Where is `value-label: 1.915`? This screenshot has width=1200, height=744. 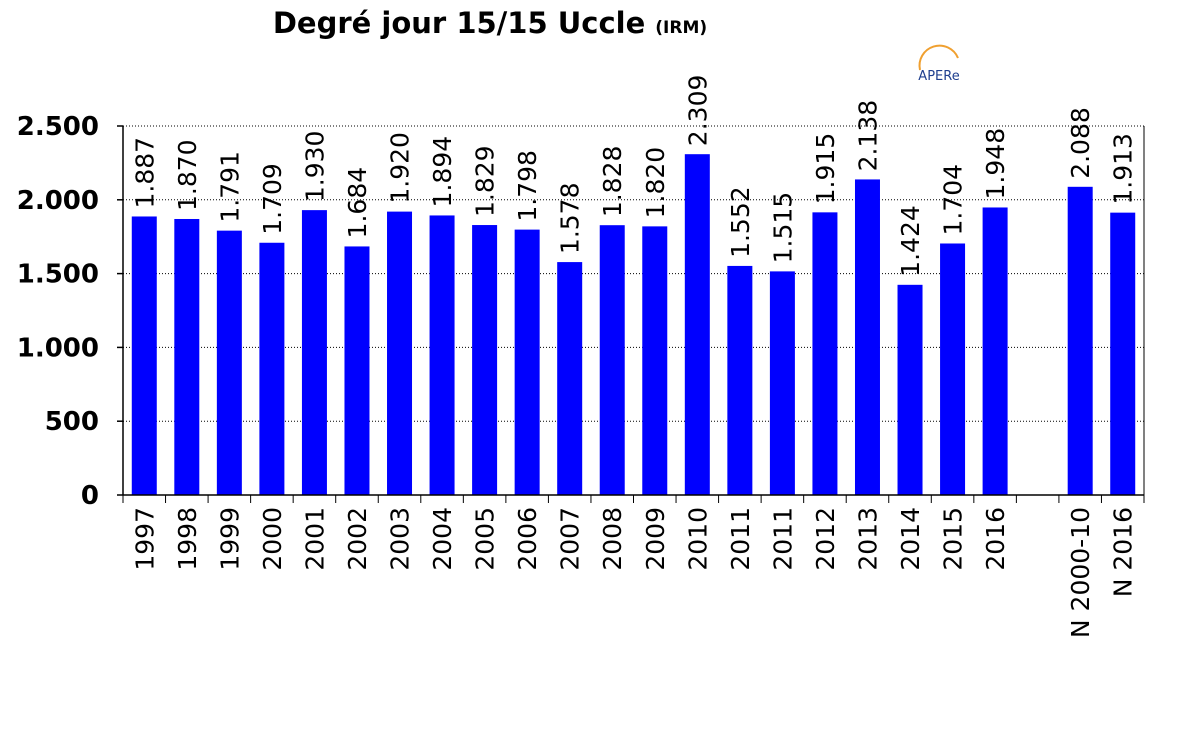
value-label: 1.915 is located at coordinates (825, 169).